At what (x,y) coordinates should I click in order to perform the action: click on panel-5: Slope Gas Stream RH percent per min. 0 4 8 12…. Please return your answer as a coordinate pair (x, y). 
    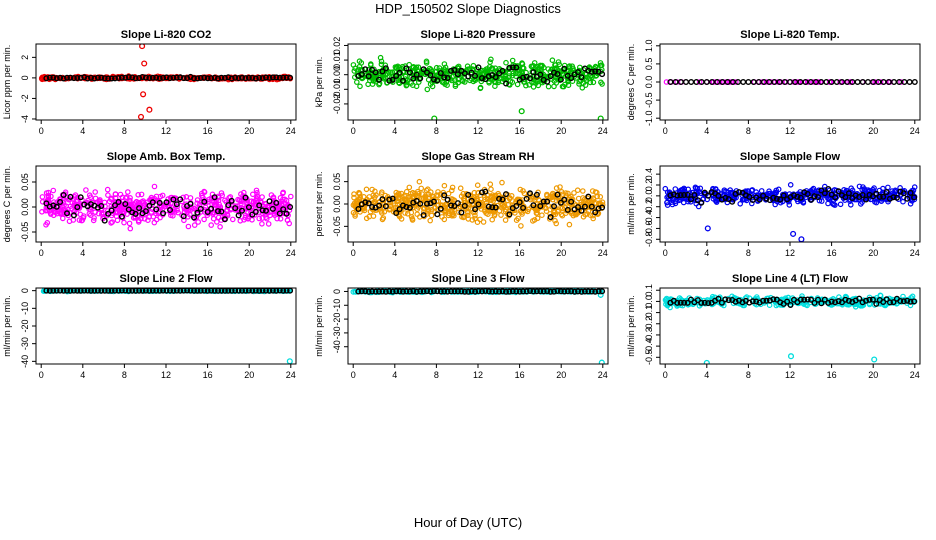
    Looking at the image, I should click on (461, 204).